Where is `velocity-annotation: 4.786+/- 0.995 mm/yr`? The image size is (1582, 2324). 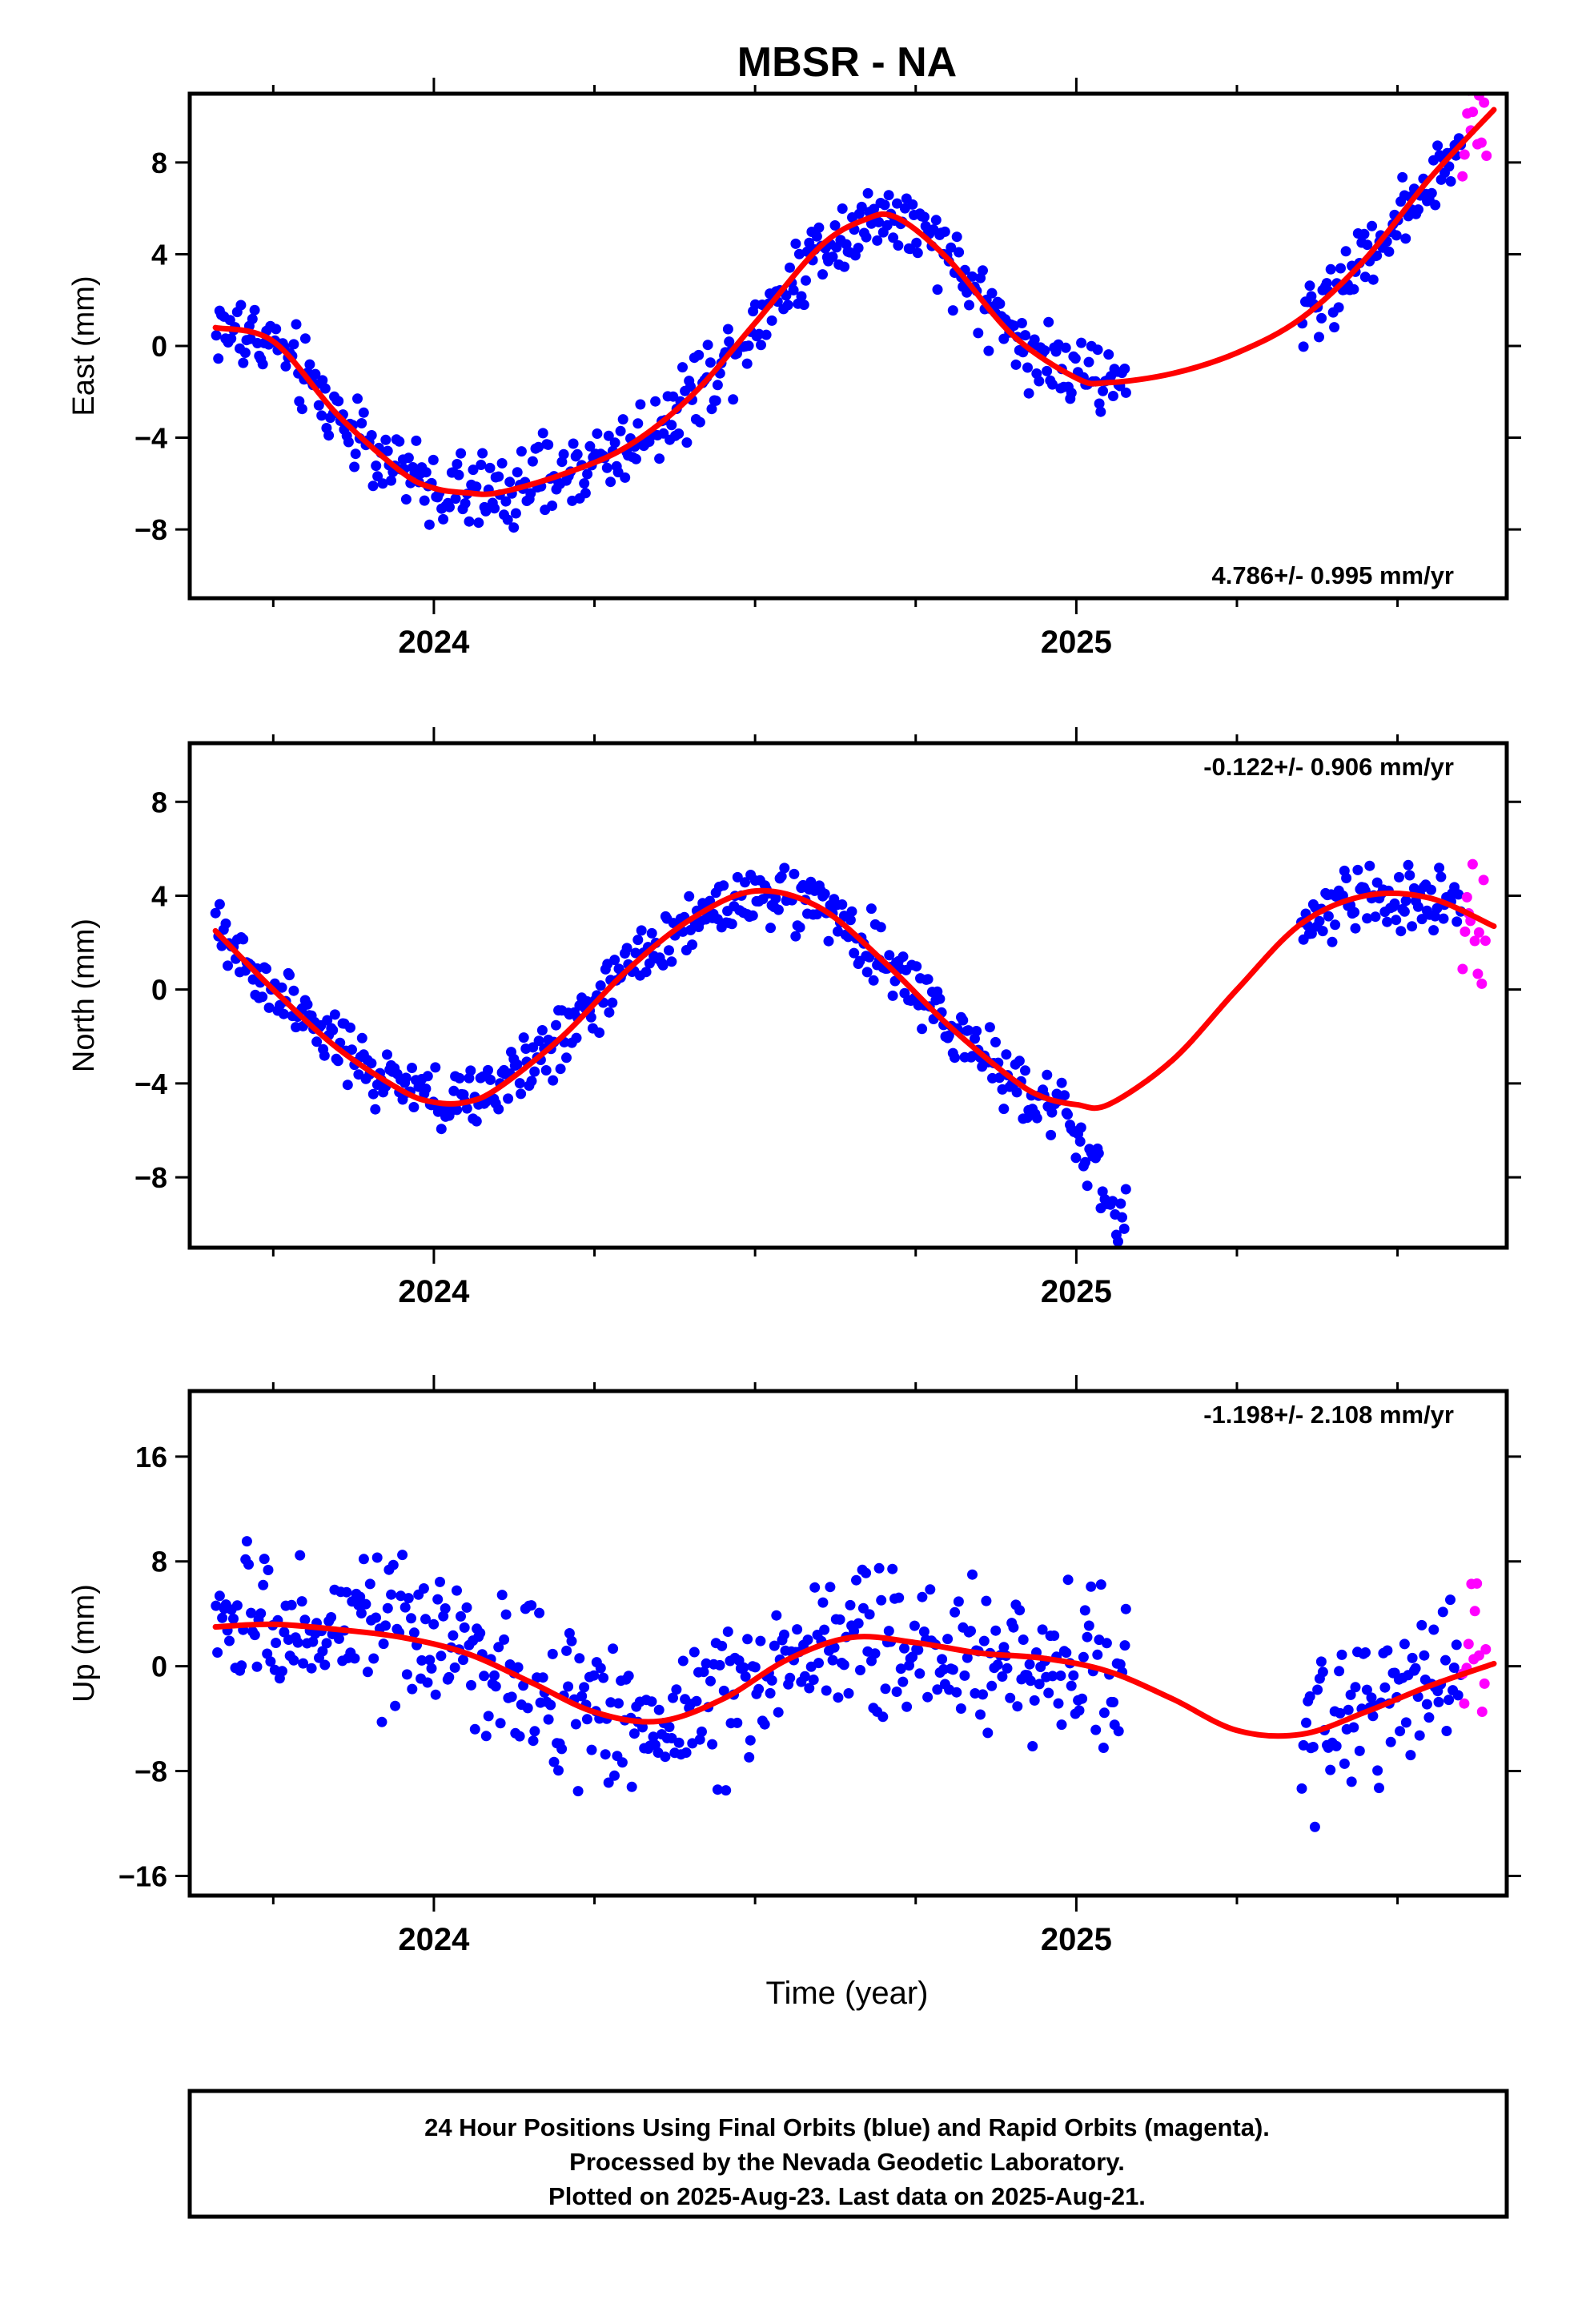
velocity-annotation: 4.786+/- 0.995 mm/yr is located at coordinates (1333, 575).